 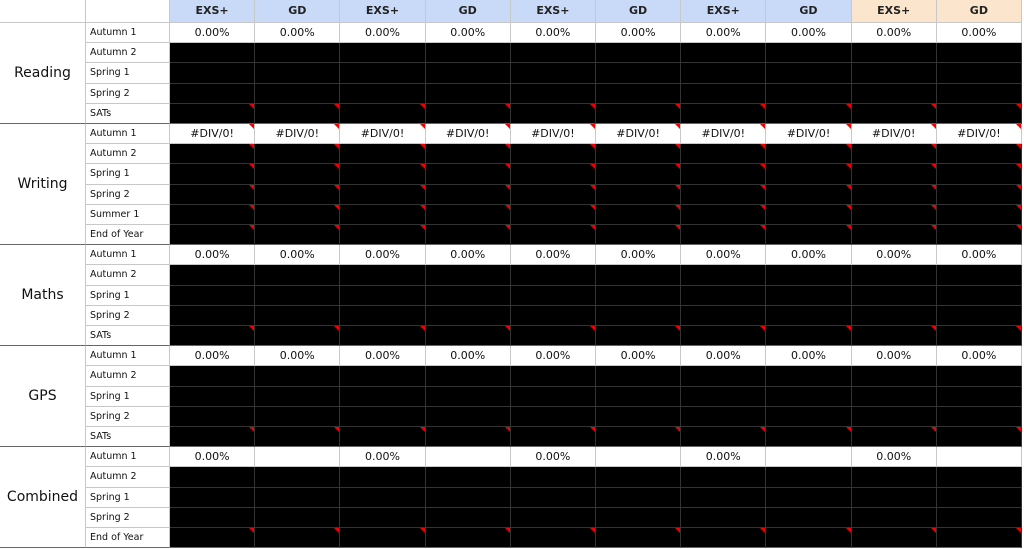 I want to click on row-label: Spring 1, so click(x=128, y=396).